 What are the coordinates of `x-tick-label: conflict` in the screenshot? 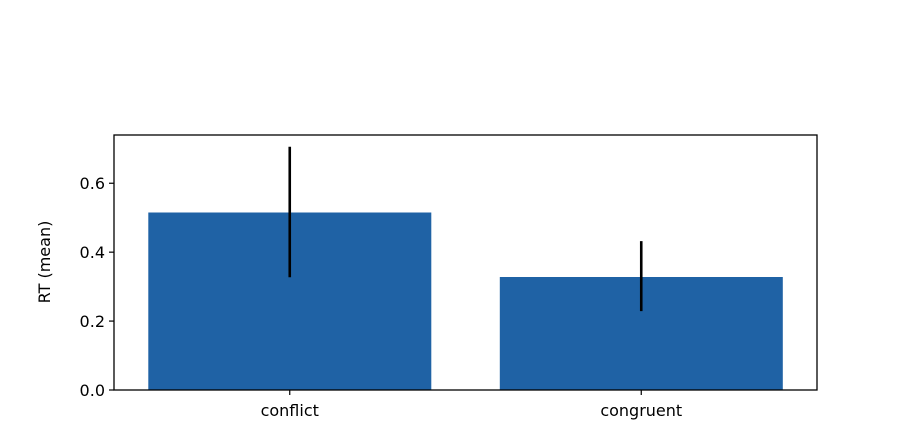 It's located at (290, 410).